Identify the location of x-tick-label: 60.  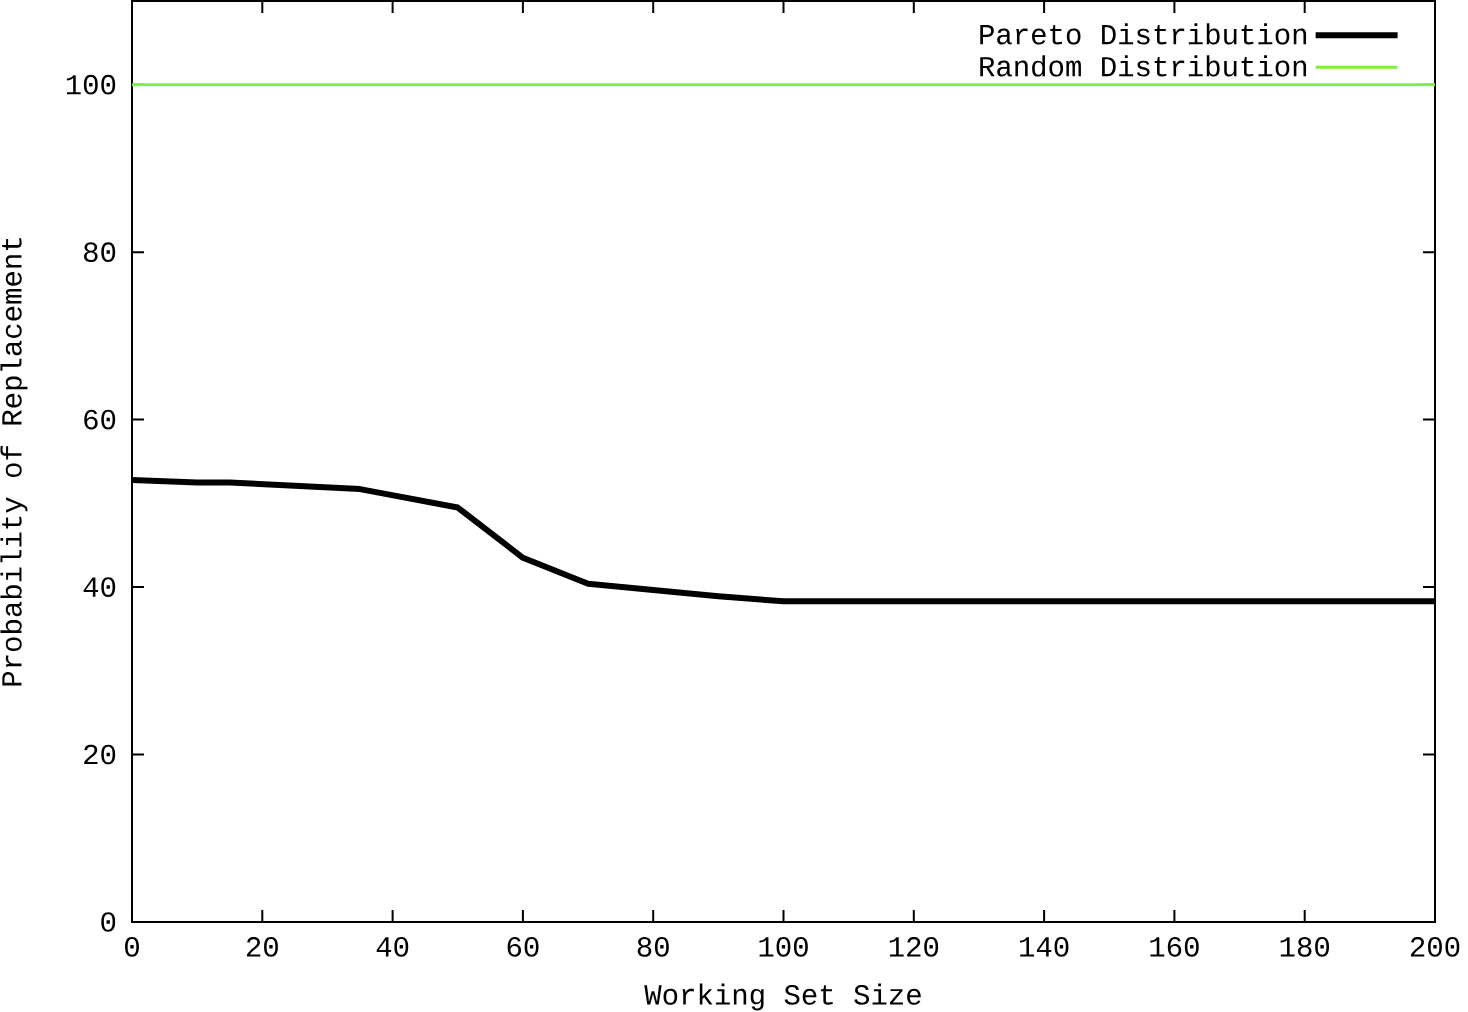
(523, 947).